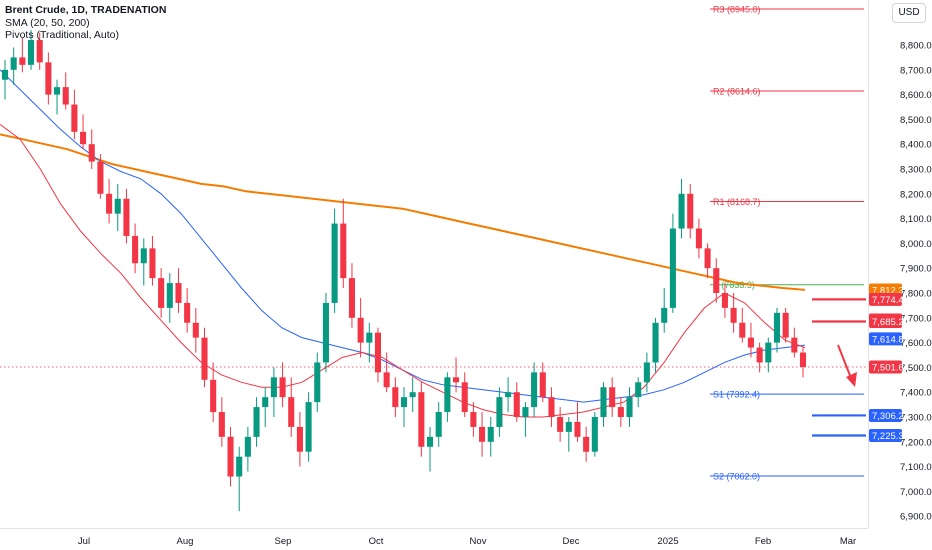 The height and width of the screenshot is (550, 932). What do you see at coordinates (916, 368) in the screenshot?
I see `y-tick-label: 7,500.0` at bounding box center [916, 368].